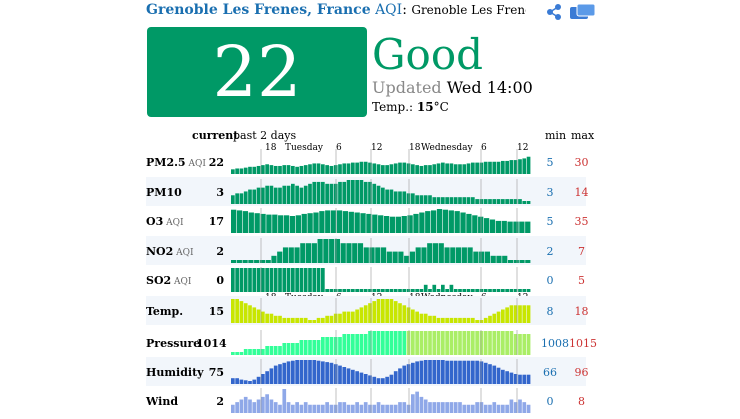  What do you see at coordinates (265, 135) in the screenshot?
I see `past-header: past 2 days` at bounding box center [265, 135].